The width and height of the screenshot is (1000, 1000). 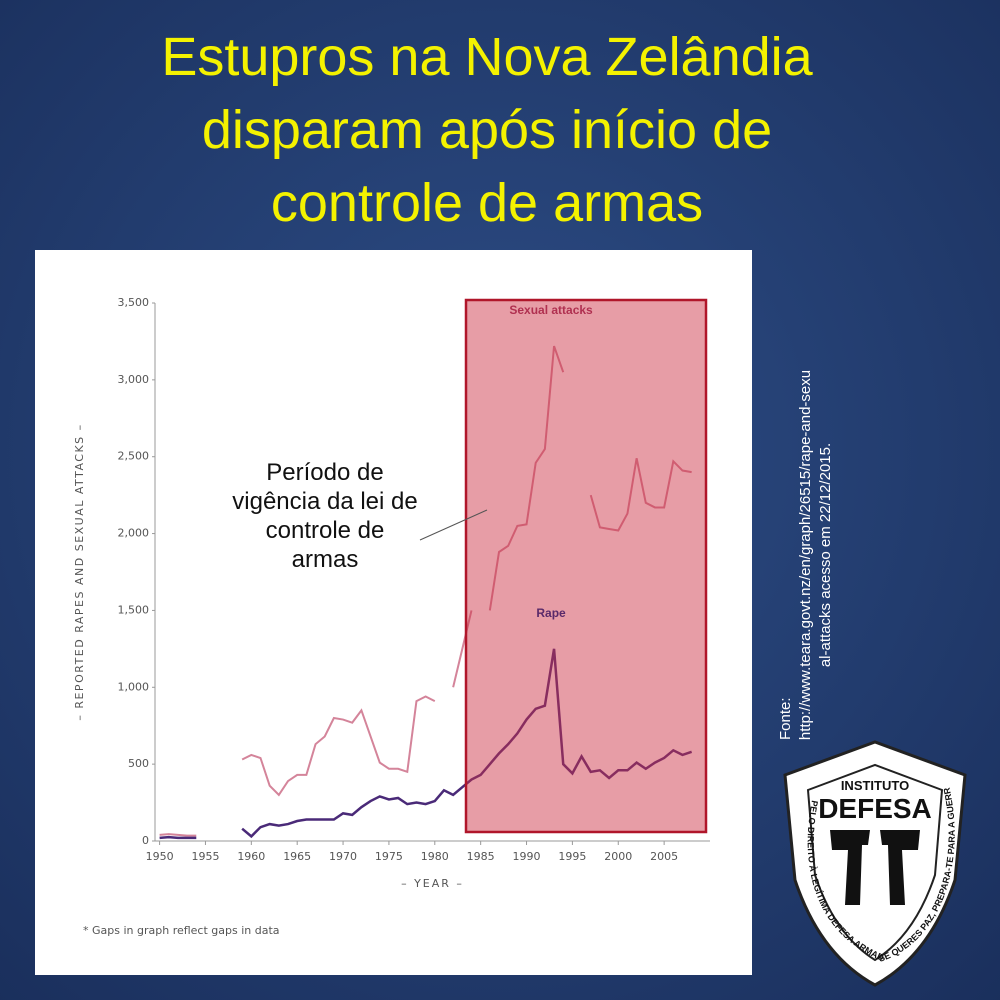 What do you see at coordinates (572, 856) in the screenshot?
I see `x-tick-label: 1995` at bounding box center [572, 856].